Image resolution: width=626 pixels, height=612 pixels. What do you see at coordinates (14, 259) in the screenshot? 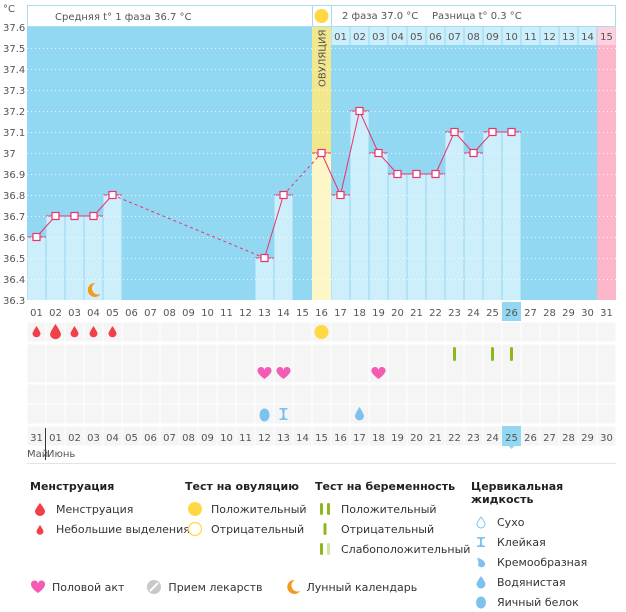
I see `y-tick-label: 36.5` at bounding box center [14, 259].